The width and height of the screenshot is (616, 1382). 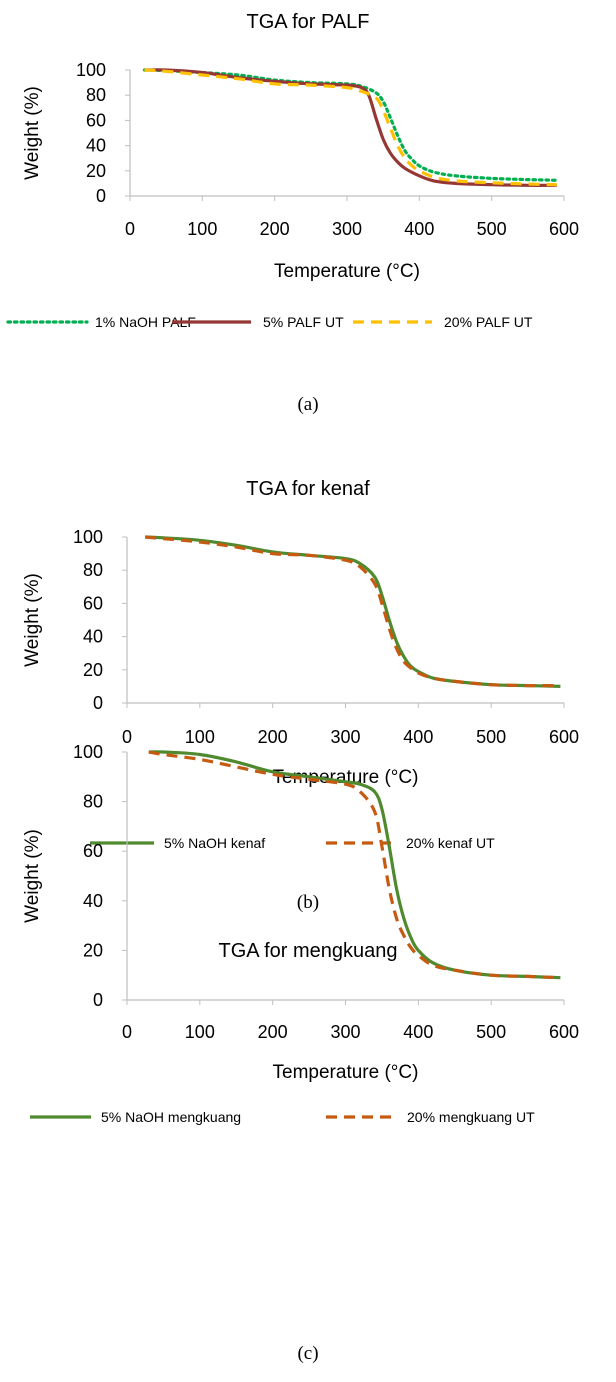 I want to click on legend-label-1: 5% NaOH mengkuang, so click(x=171, y=1117).